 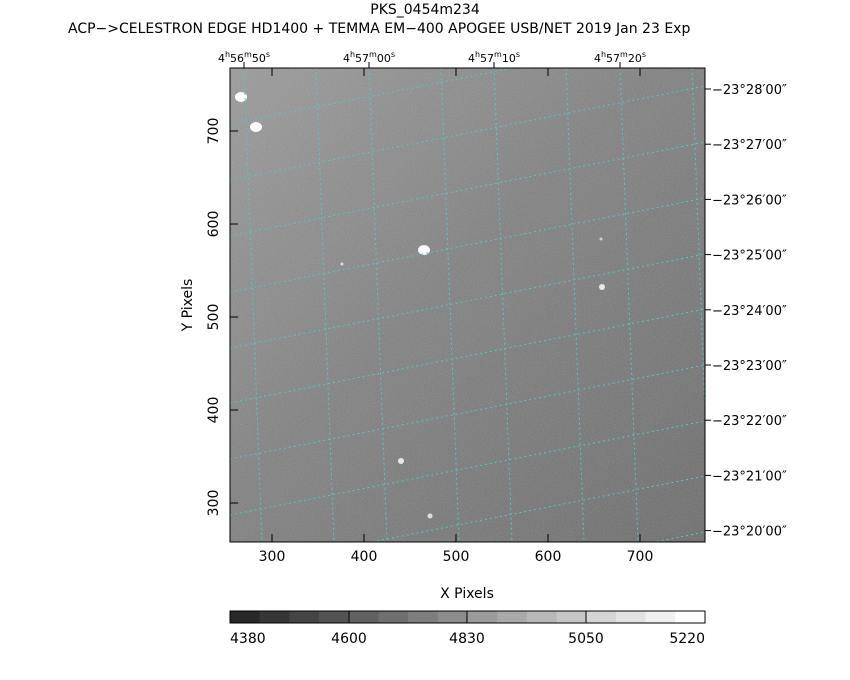 What do you see at coordinates (364, 557) in the screenshot?
I see `x-tick-label: 400` at bounding box center [364, 557].